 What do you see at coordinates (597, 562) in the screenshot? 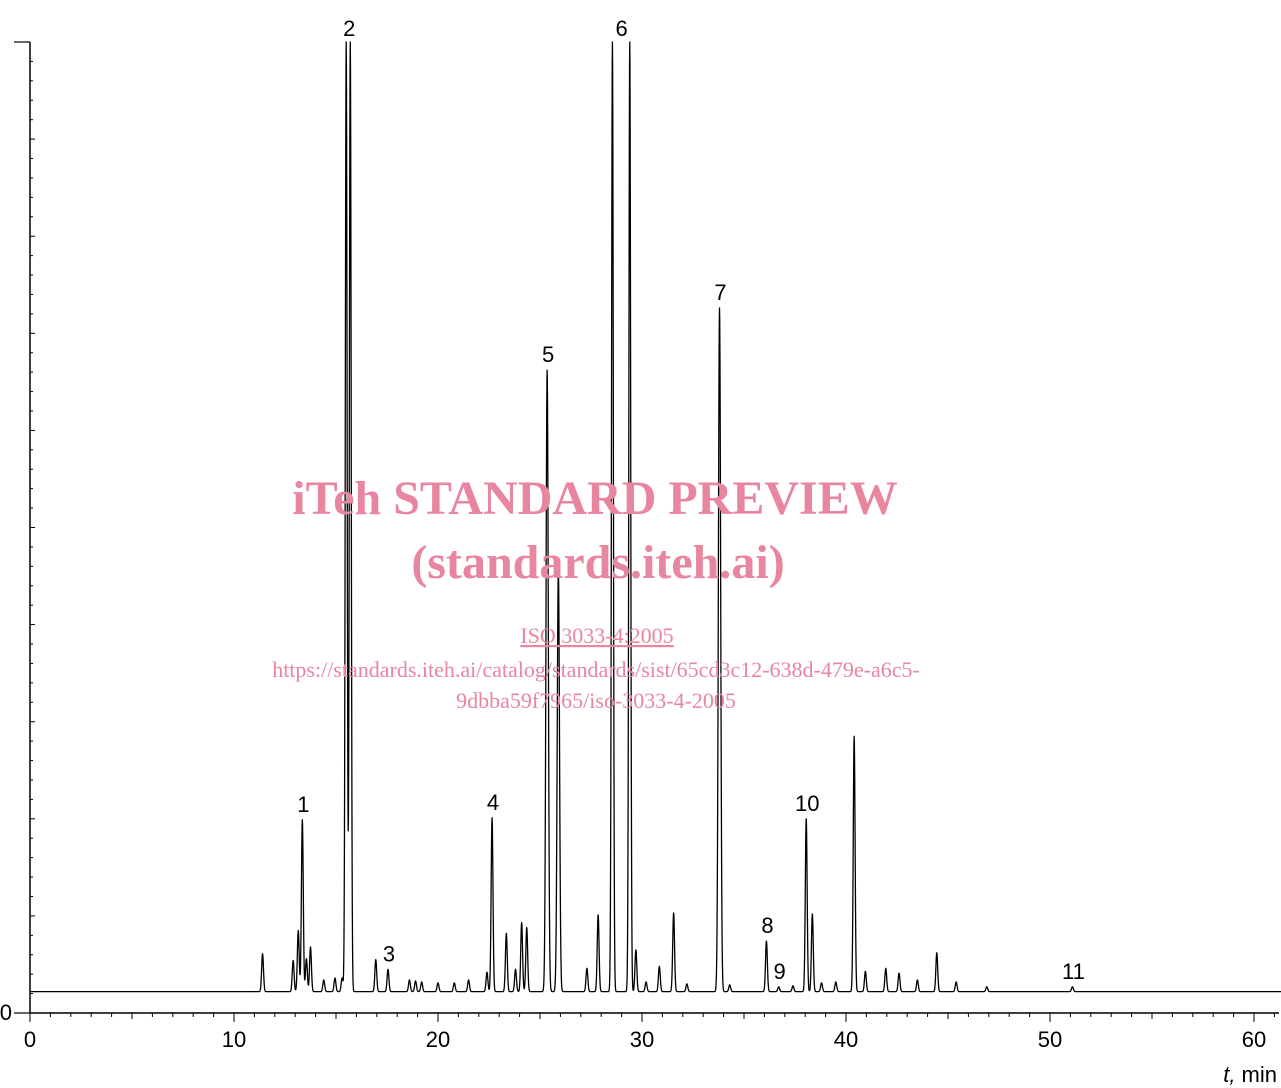
I see `watermark-subtitle: (standards.iteh.ai)` at bounding box center [597, 562].